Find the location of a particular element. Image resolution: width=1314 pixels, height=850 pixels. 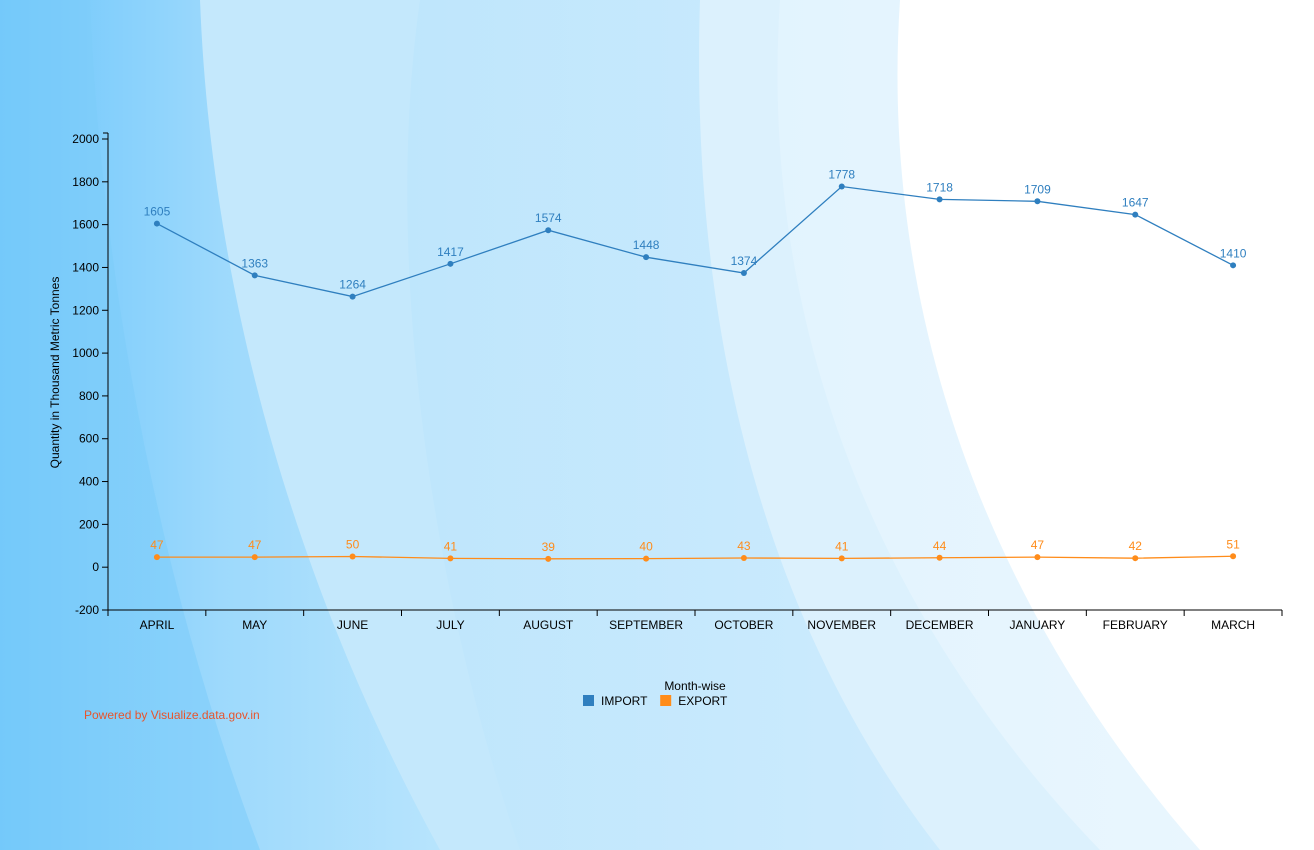

x-tick-label: MAY is located at coordinates (254, 625).